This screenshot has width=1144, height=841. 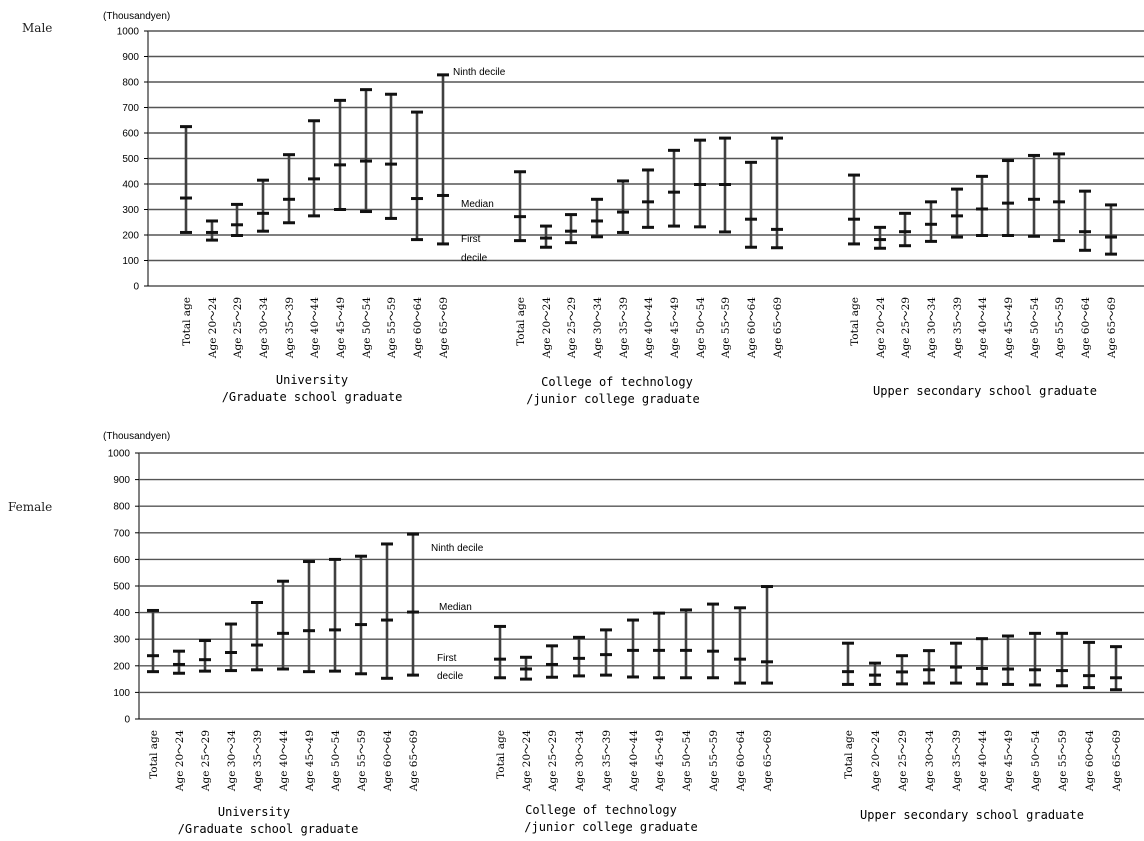 I want to click on group-label-college-line1: College of technology, so click(x=601, y=810).